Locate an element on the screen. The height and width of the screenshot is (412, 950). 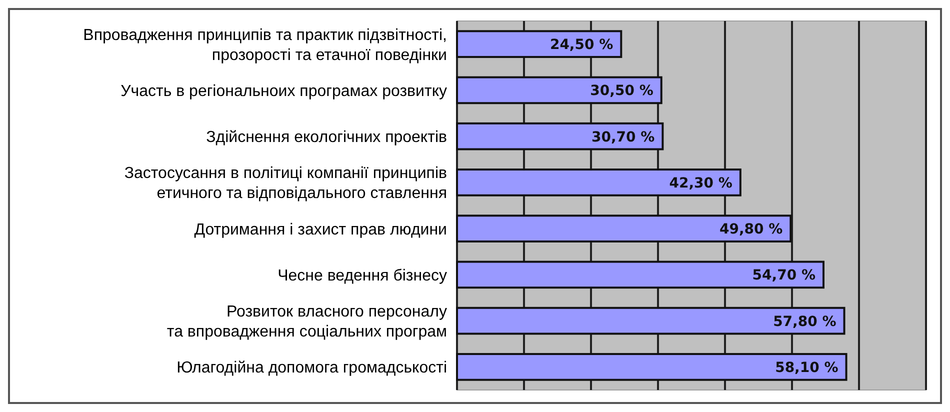
data-label: 54,70 % is located at coordinates (784, 276).